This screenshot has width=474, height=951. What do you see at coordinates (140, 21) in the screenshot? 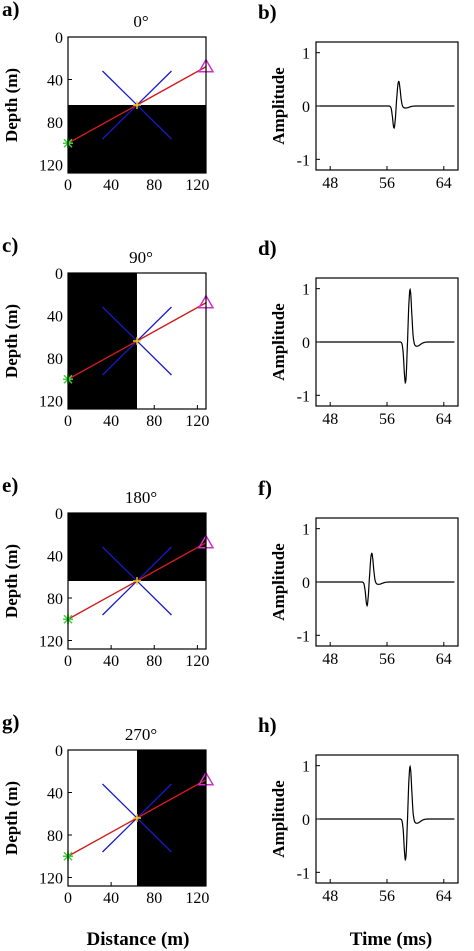
I see `chart-title: 0°` at bounding box center [140, 21].